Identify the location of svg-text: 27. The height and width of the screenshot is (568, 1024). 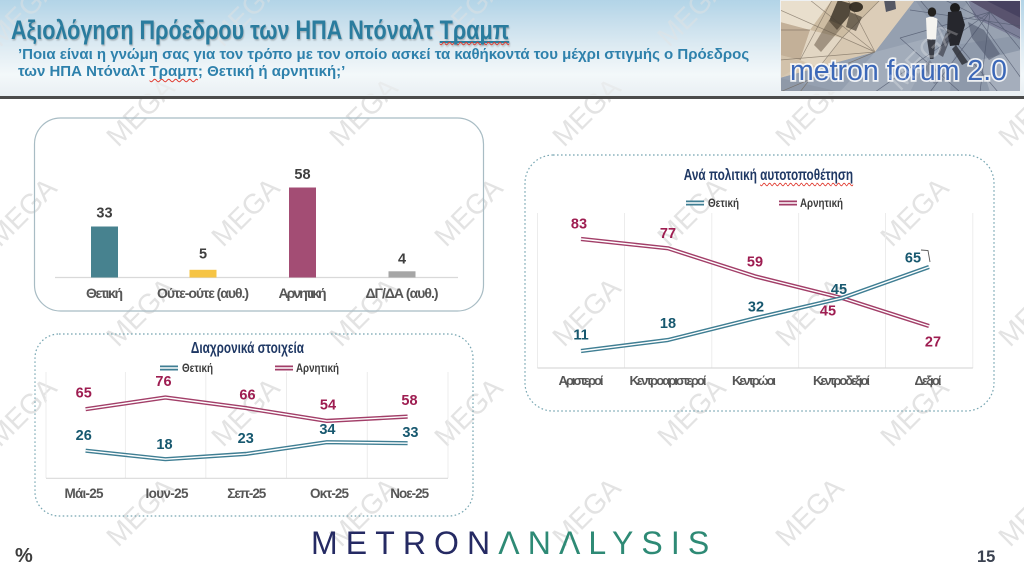
(933, 343).